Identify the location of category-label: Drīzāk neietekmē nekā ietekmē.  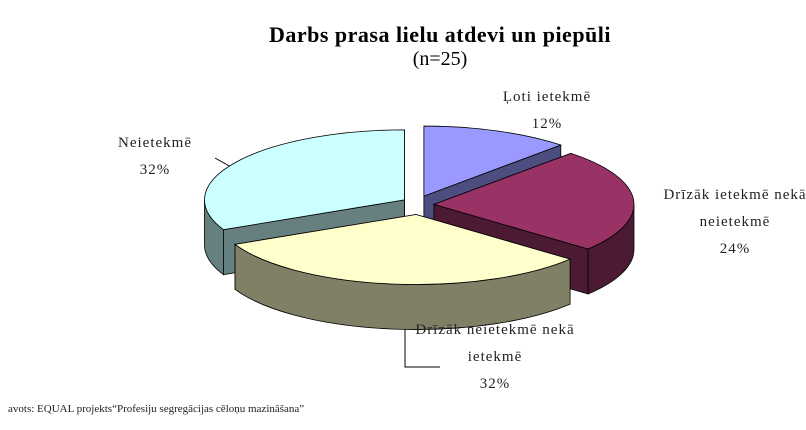
(495, 343).